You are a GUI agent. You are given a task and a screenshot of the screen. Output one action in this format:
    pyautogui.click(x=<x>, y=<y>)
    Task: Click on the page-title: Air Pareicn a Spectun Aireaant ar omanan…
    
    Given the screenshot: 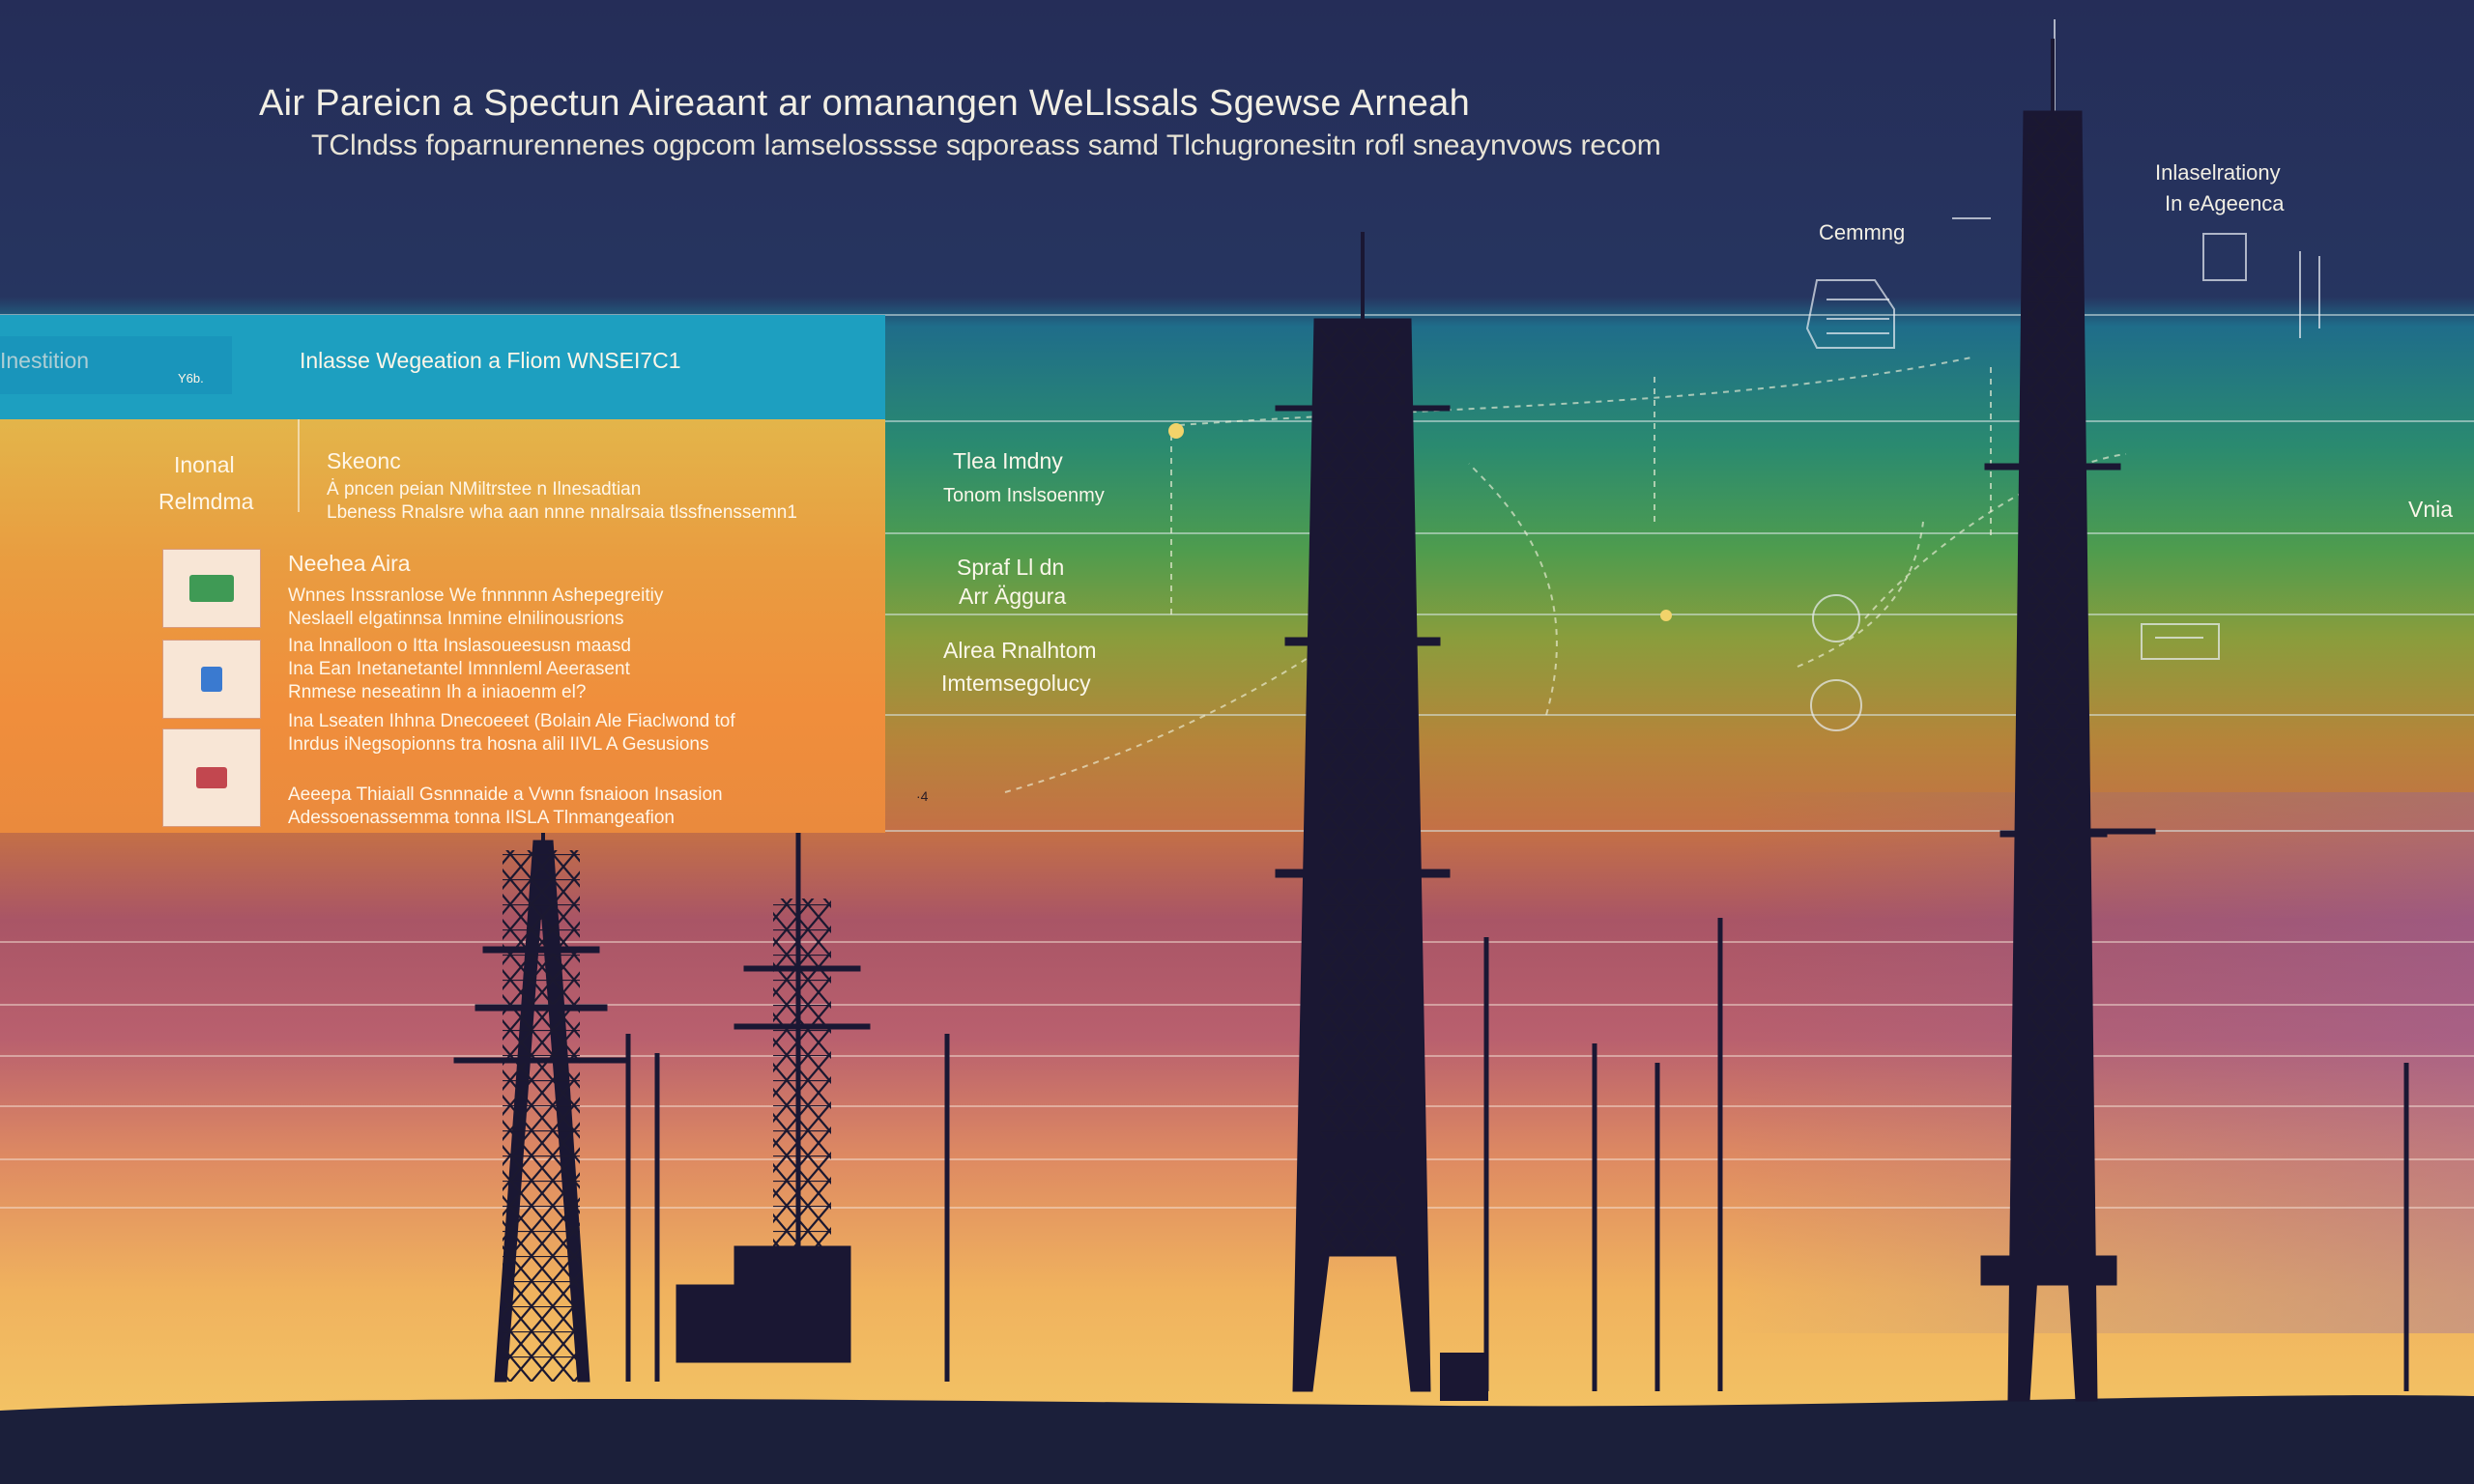 What is the action you would take?
    pyautogui.click(x=865, y=104)
    